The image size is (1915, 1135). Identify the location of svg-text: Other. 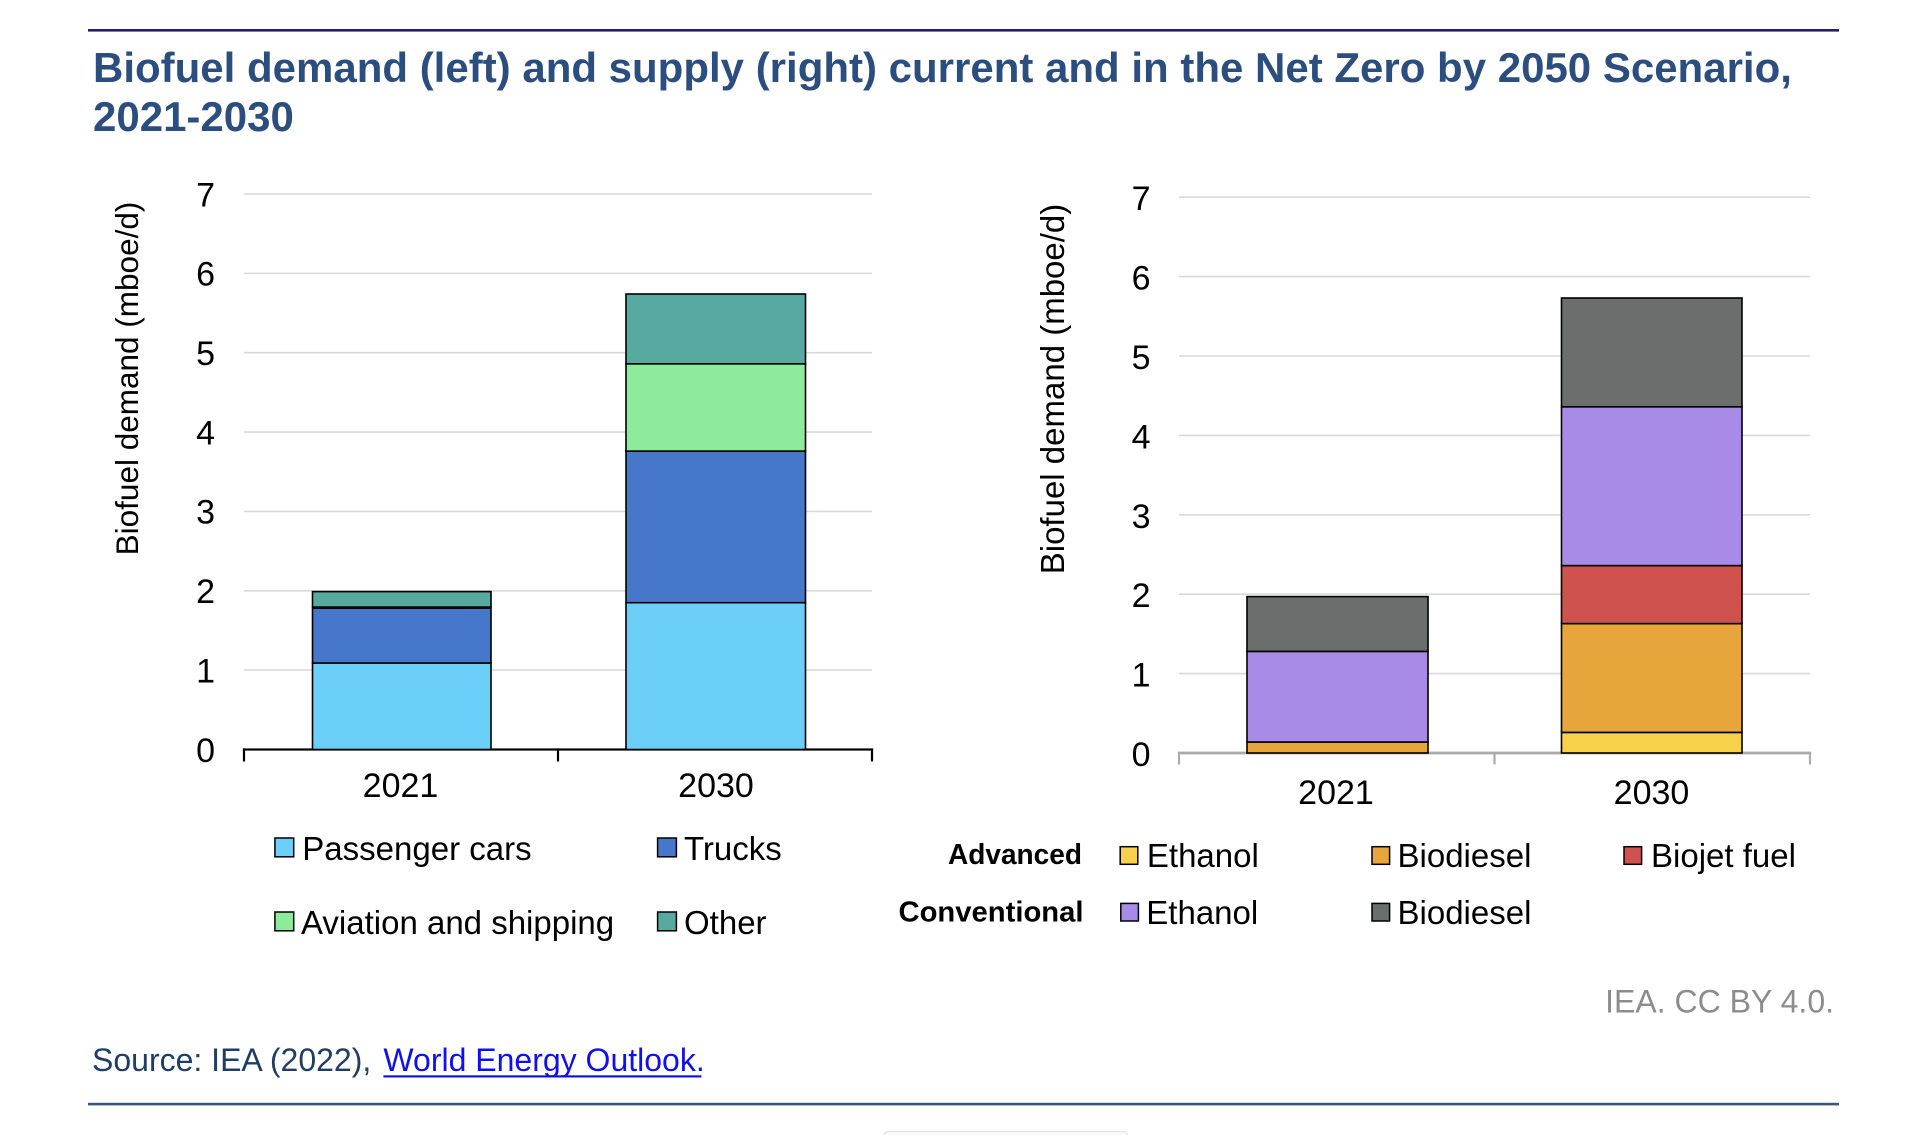
(725, 922).